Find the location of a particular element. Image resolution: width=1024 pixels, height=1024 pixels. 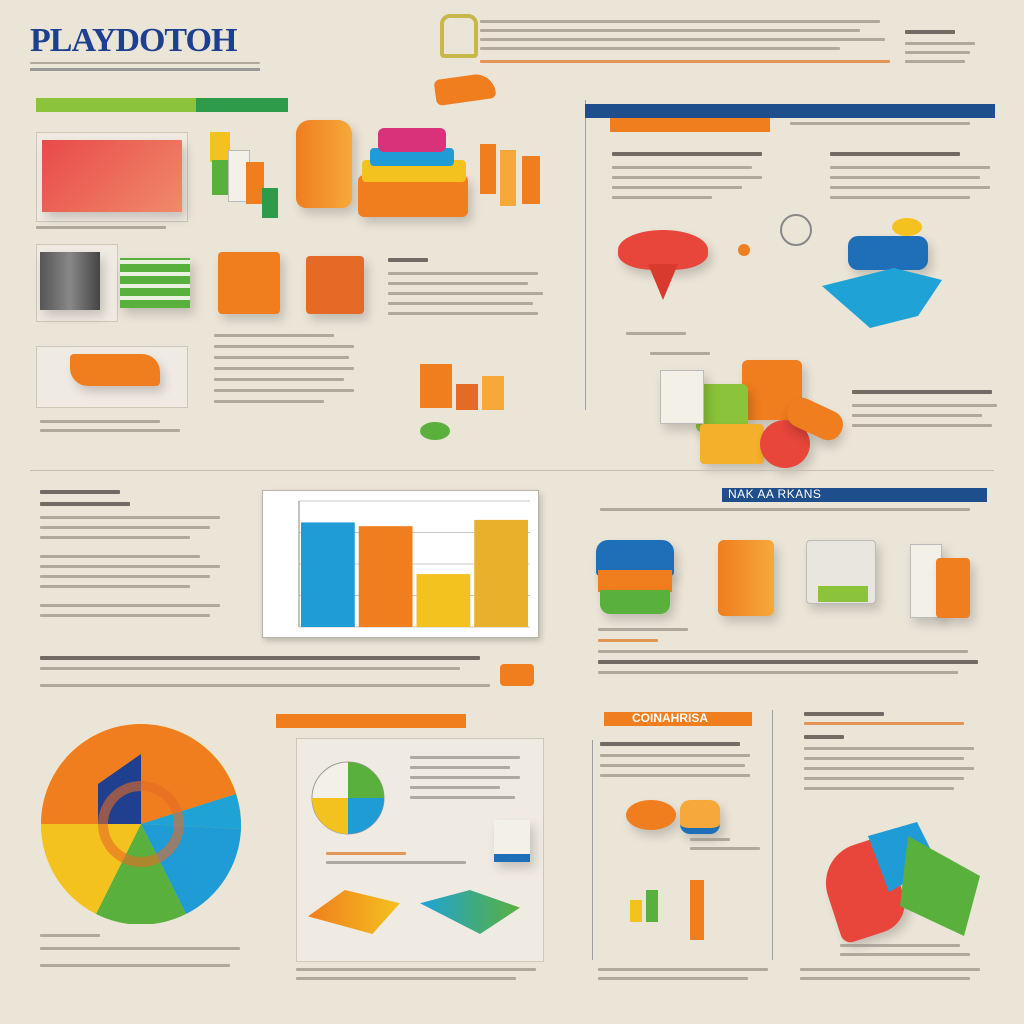

bottom-middle-text is located at coordinates (470, 777).